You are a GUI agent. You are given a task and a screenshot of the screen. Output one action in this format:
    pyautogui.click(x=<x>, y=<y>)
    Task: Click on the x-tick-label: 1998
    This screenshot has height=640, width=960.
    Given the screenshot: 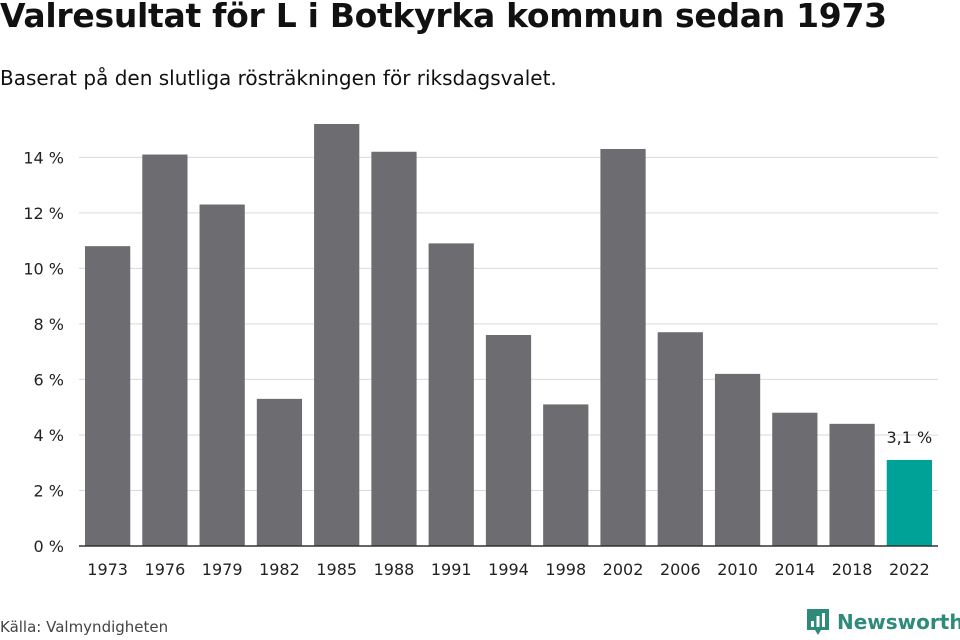 What is the action you would take?
    pyautogui.click(x=565, y=569)
    